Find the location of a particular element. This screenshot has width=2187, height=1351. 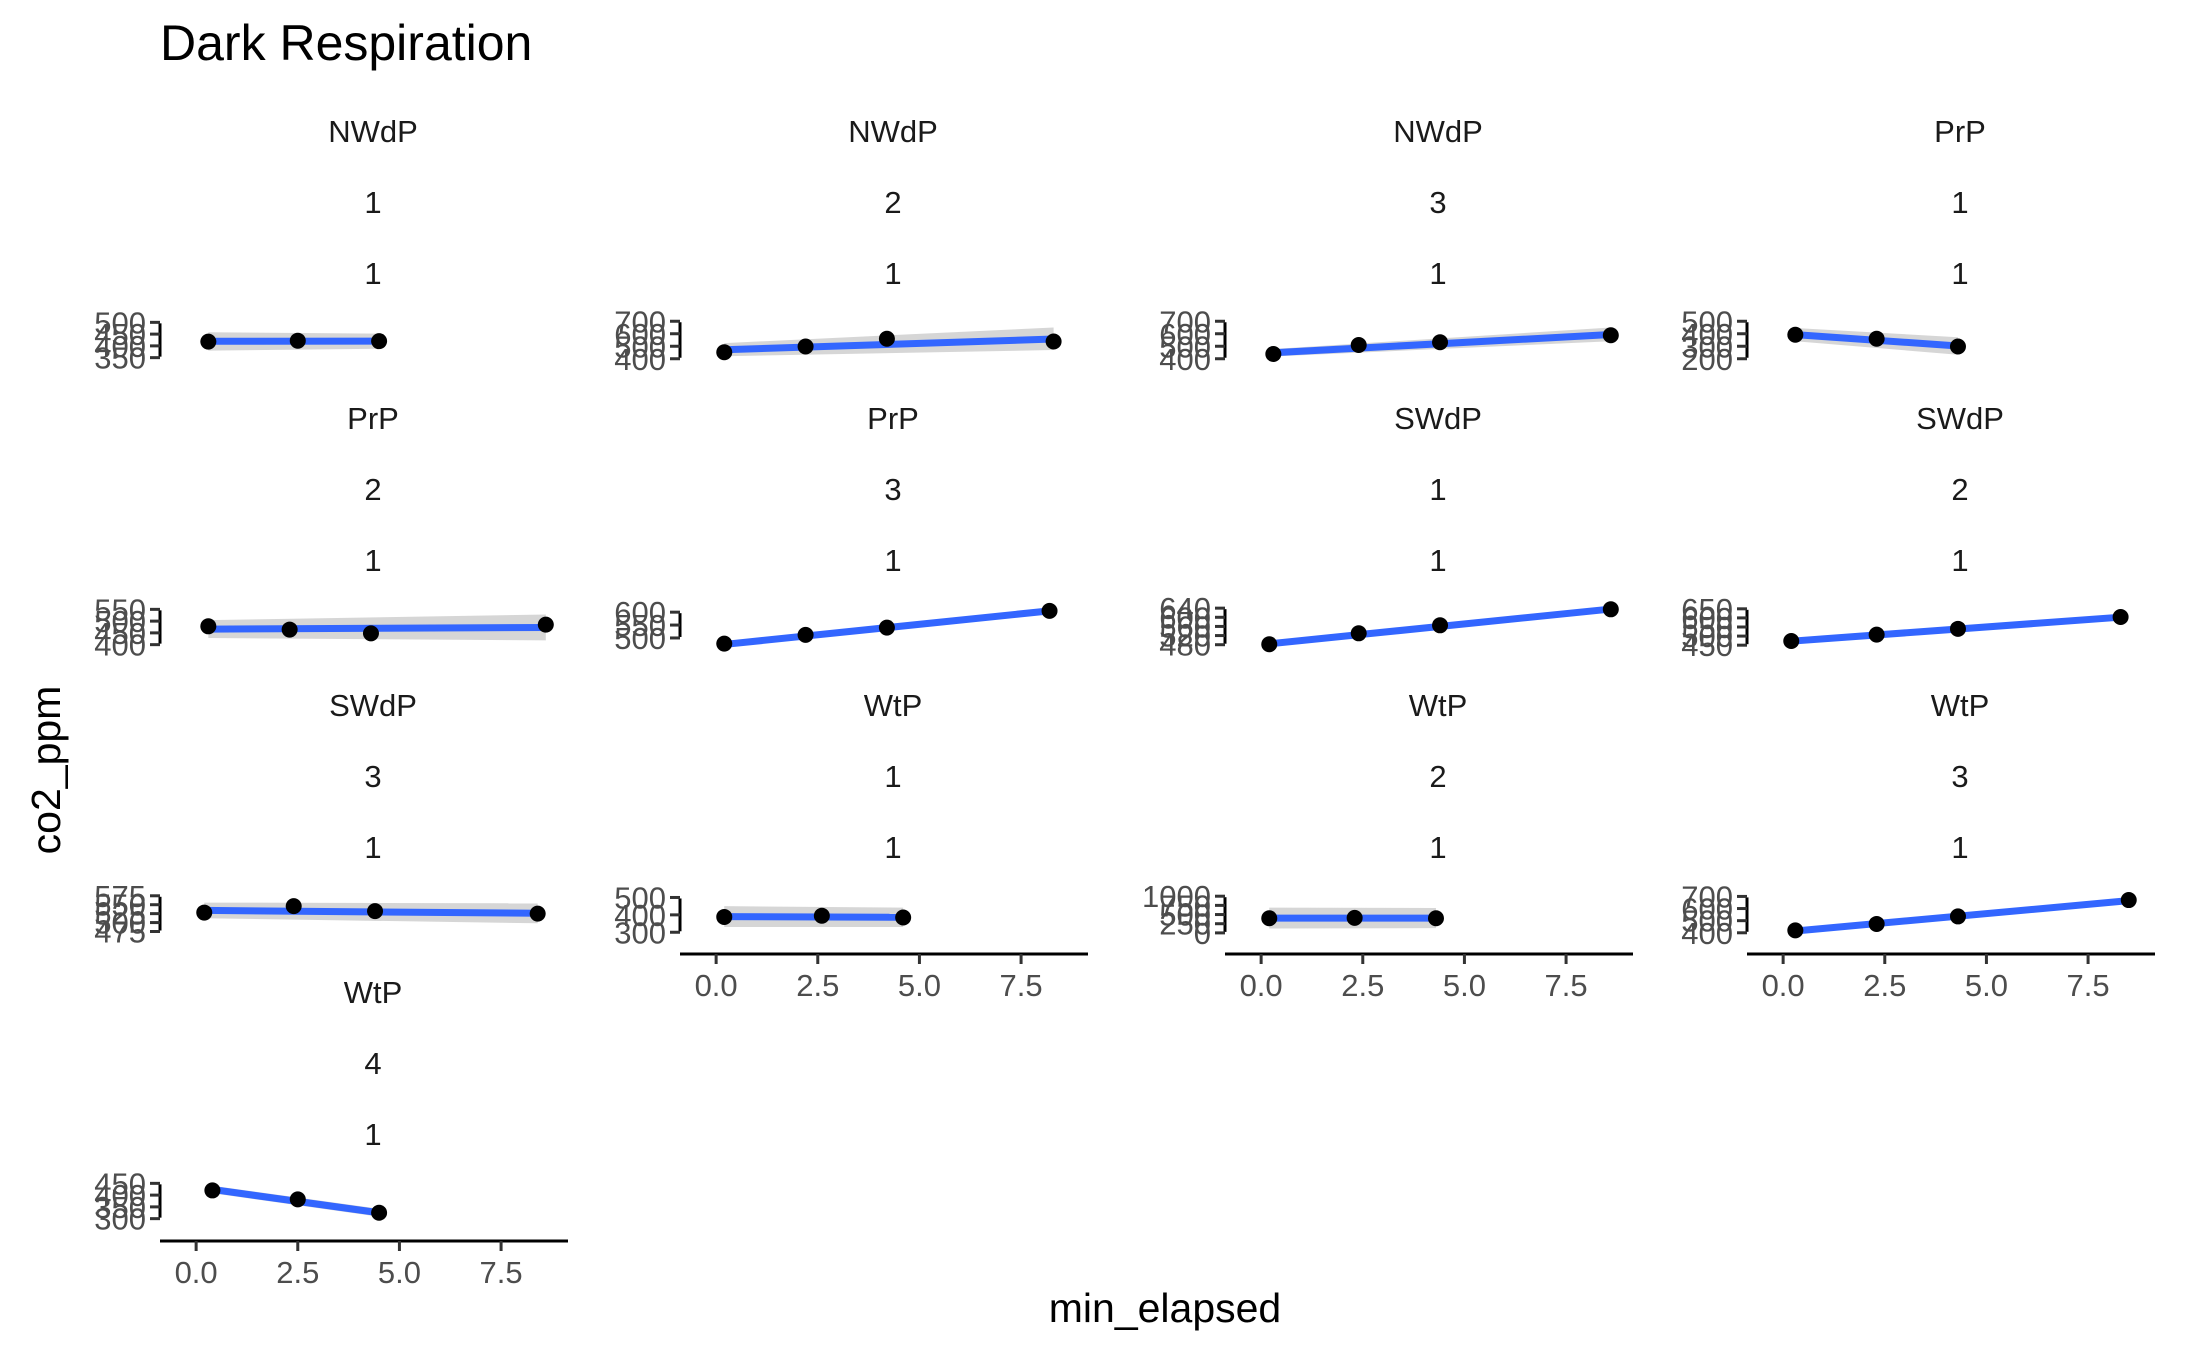

y-tick-label: 0 is located at coordinates (1202, 933).